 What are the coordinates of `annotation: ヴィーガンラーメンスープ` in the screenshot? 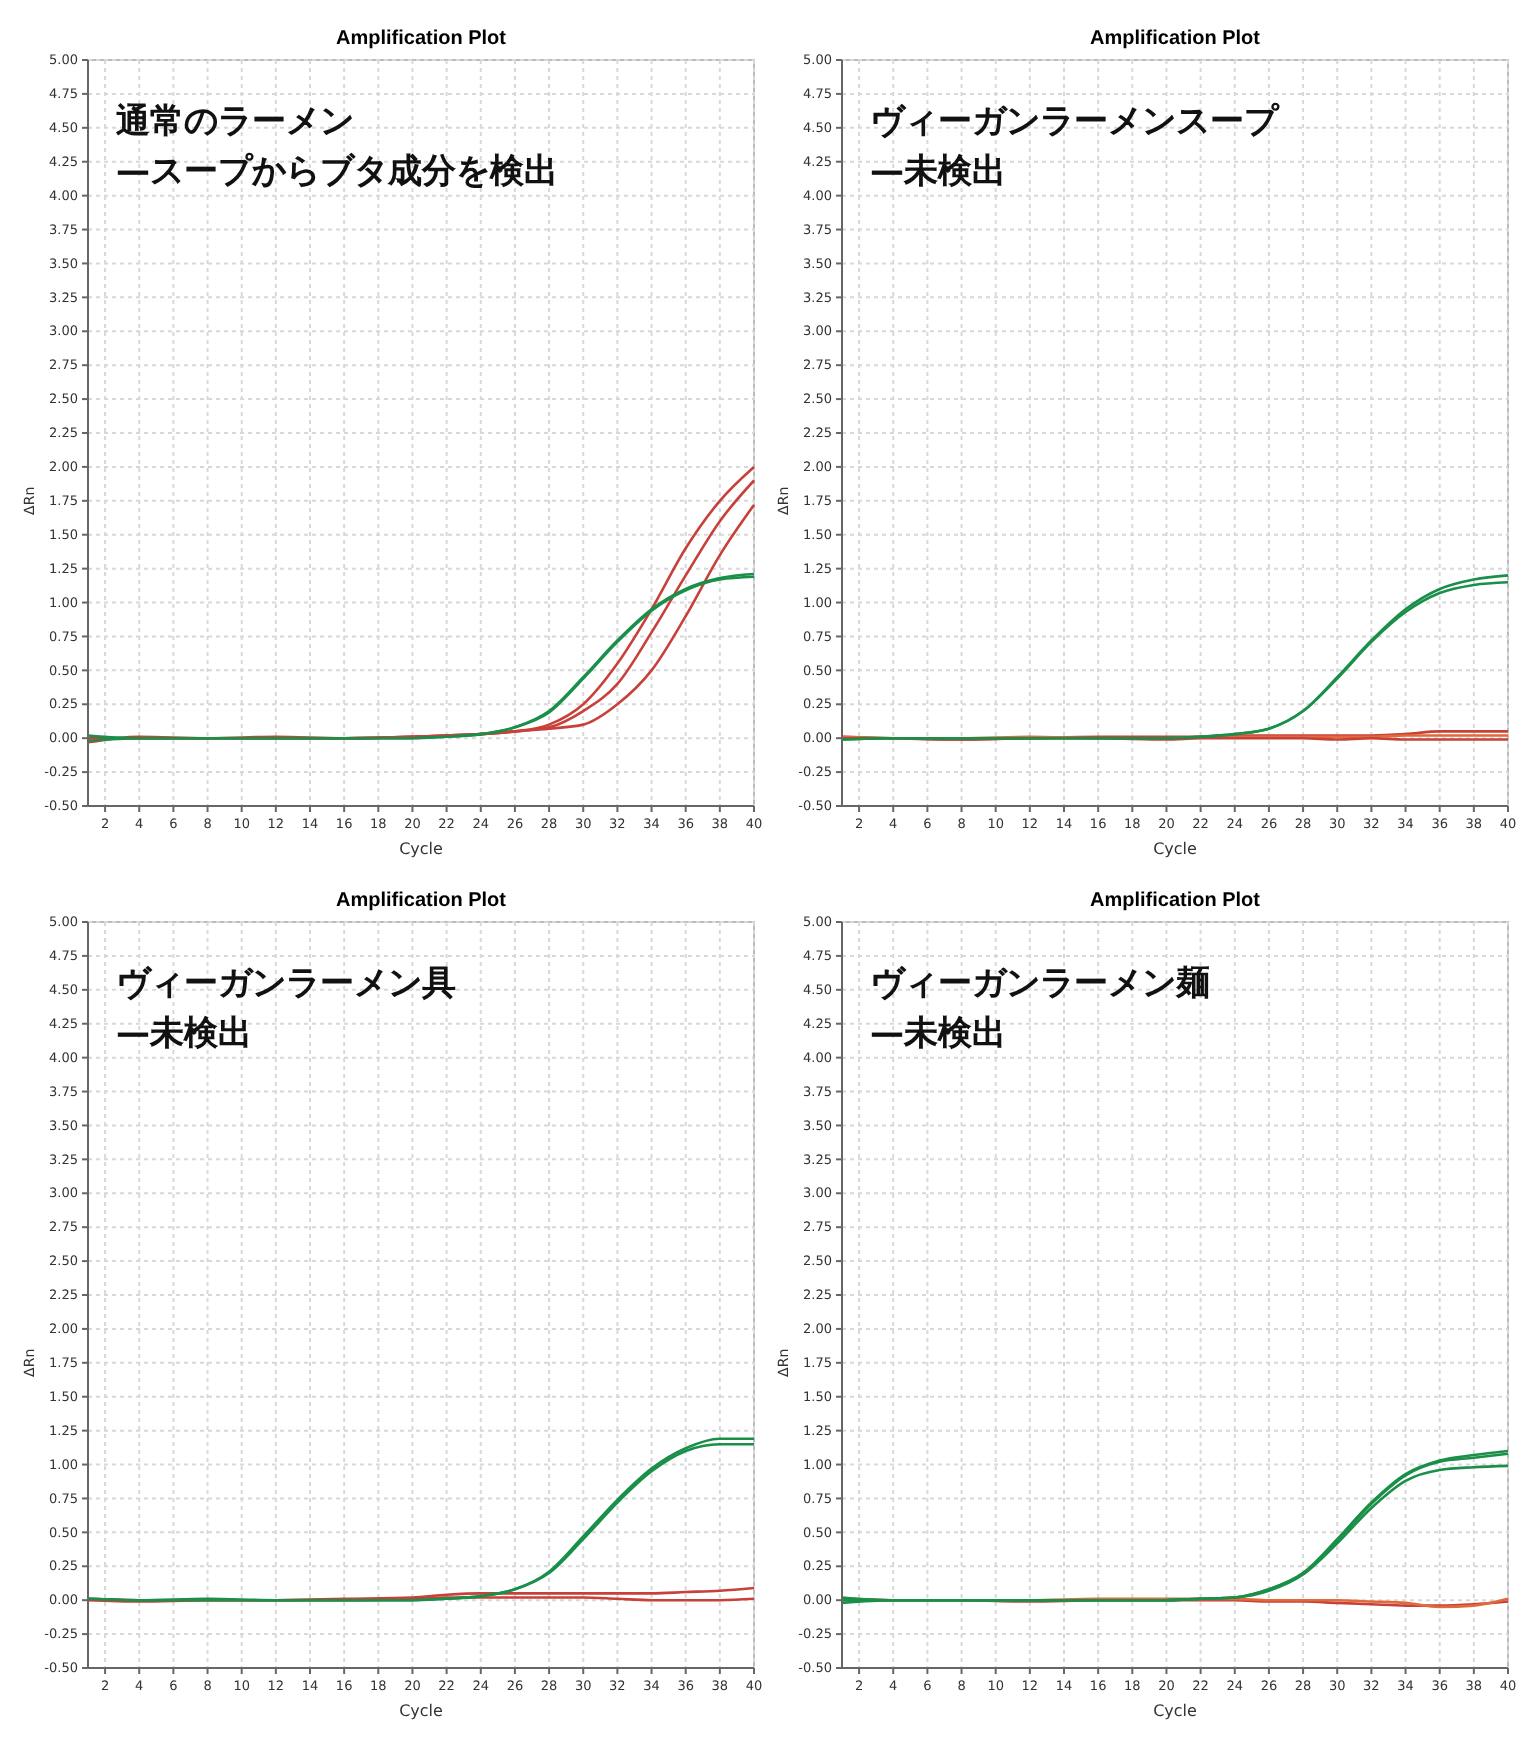 It's located at (1075, 122).